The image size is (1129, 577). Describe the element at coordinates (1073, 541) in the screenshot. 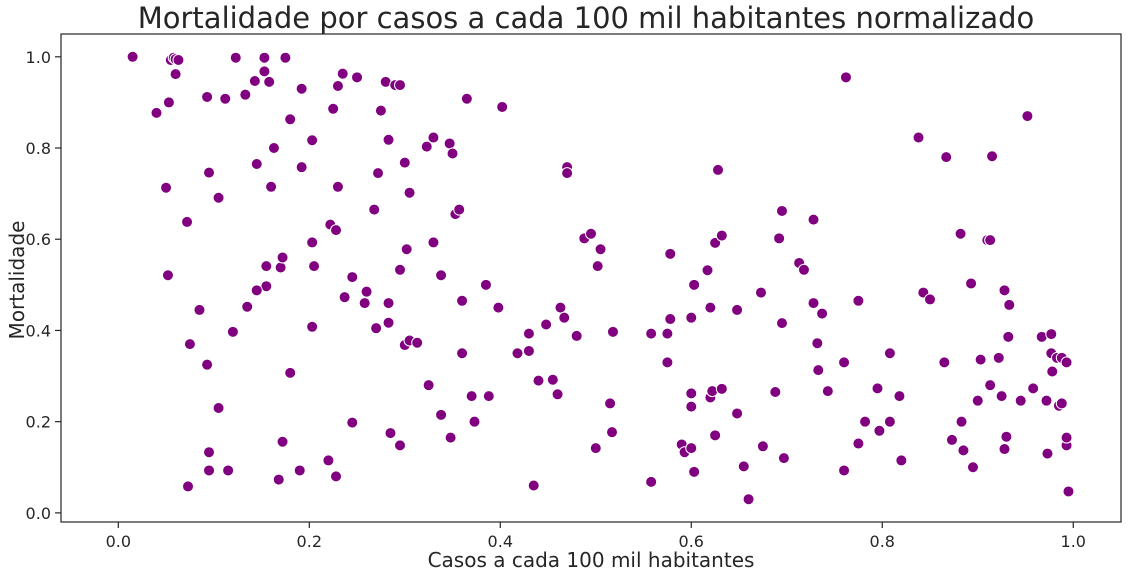

I see `x-tick-label: 1.0` at that location.